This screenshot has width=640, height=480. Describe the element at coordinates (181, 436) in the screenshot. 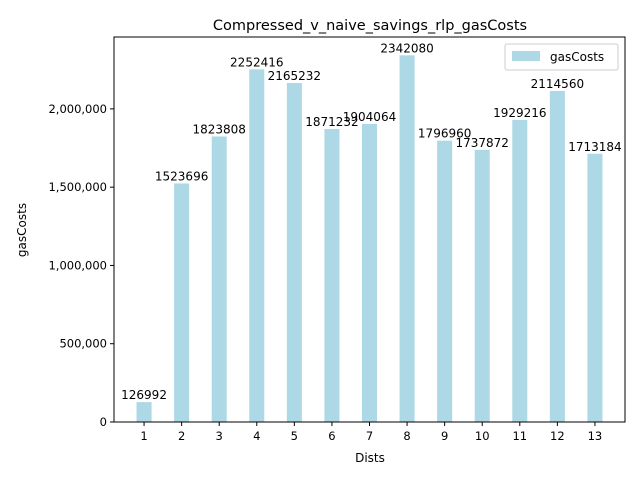

I see `x-tick-label: 2` at that location.